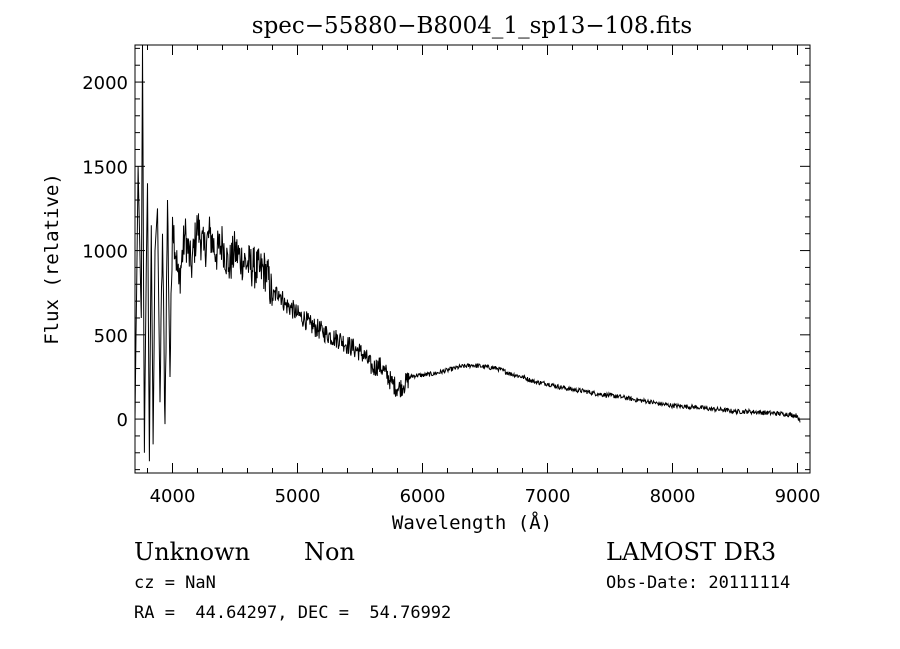 The height and width of the screenshot is (649, 900). I want to click on class-label: Unknown, so click(192, 552).